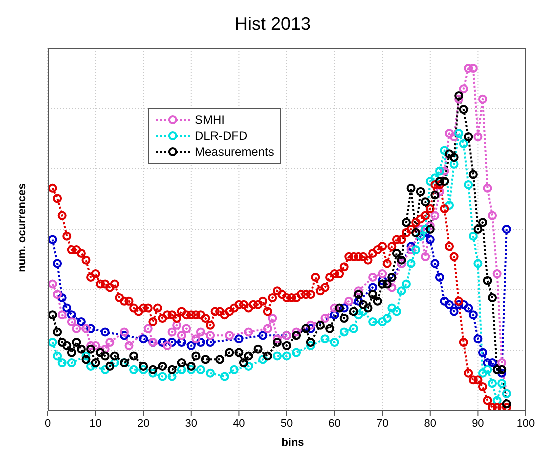 This screenshot has height=469, width=549. I want to click on x-tick-label: 0, so click(48, 424).